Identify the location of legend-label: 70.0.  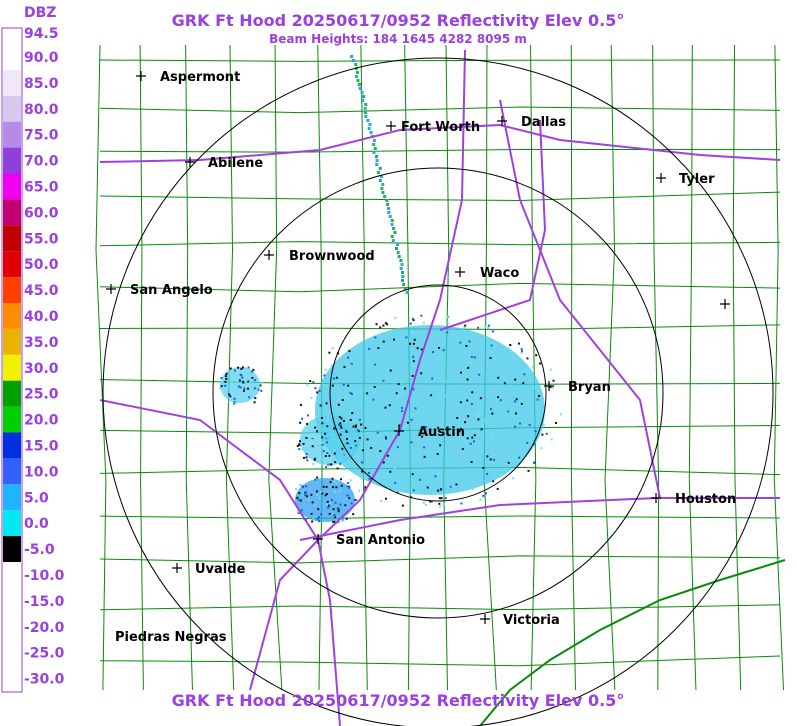
(41, 162).